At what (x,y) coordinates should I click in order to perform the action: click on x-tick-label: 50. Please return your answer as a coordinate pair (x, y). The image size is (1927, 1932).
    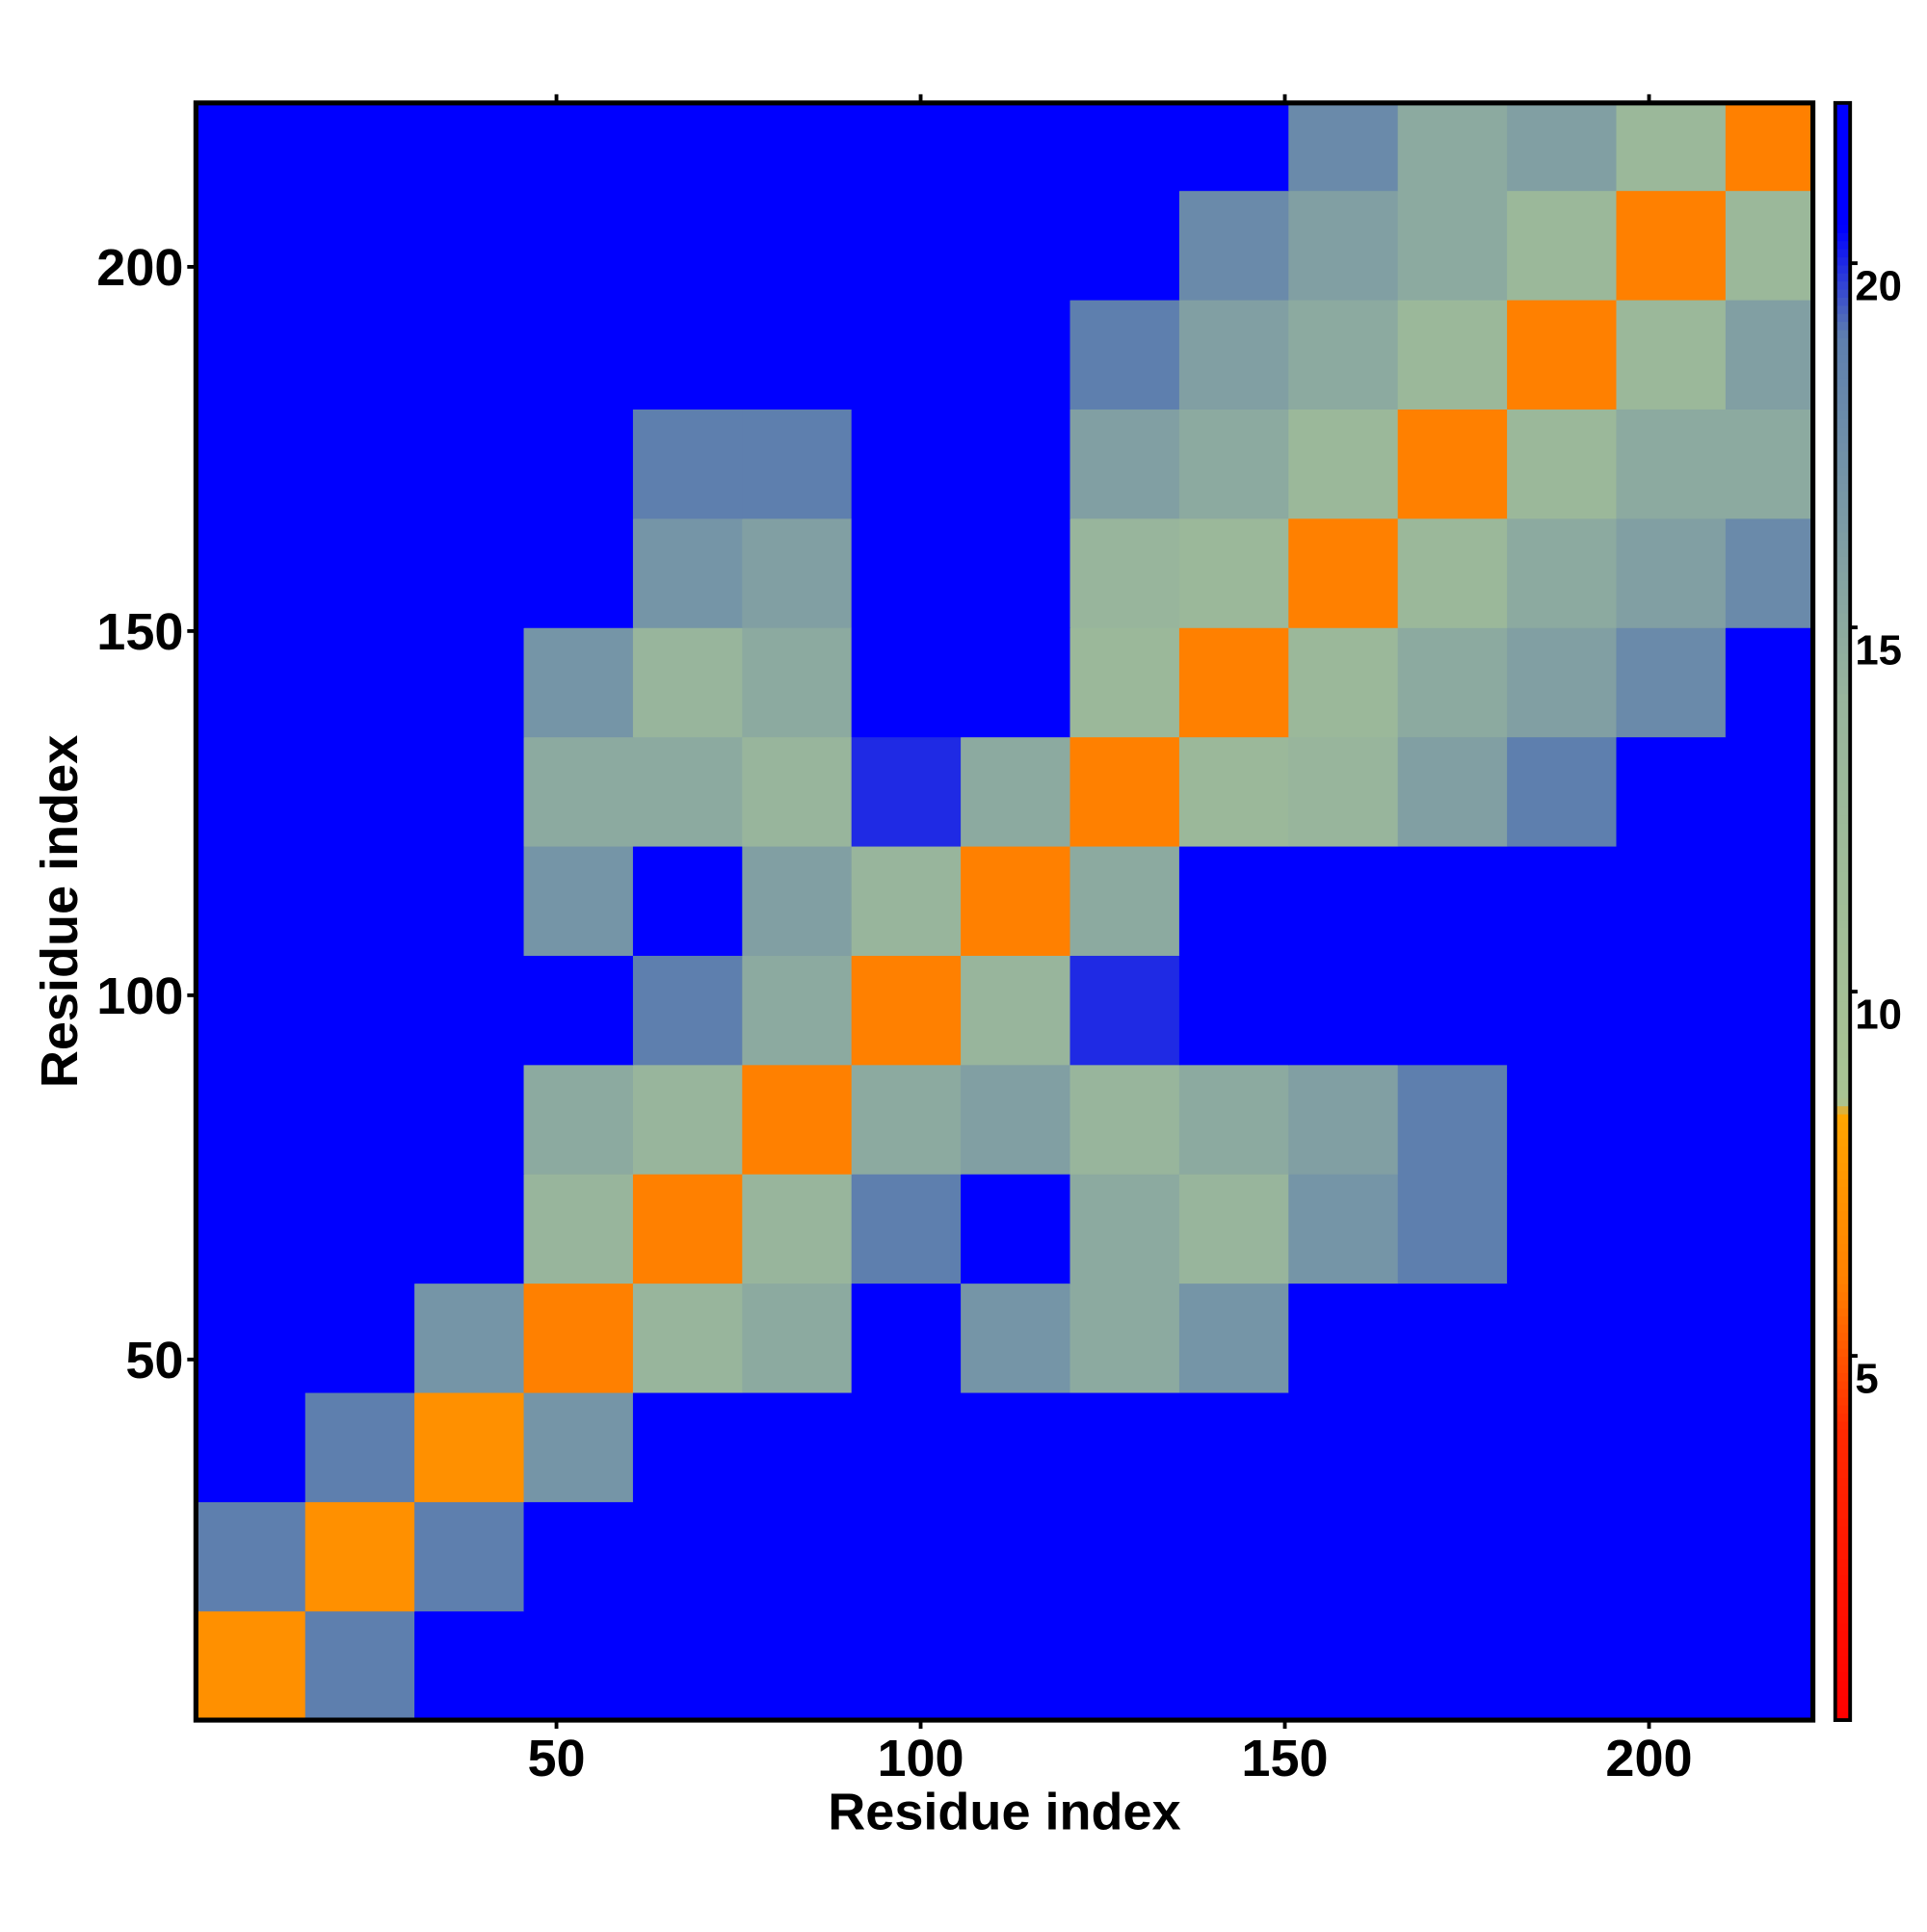
    Looking at the image, I should click on (556, 1758).